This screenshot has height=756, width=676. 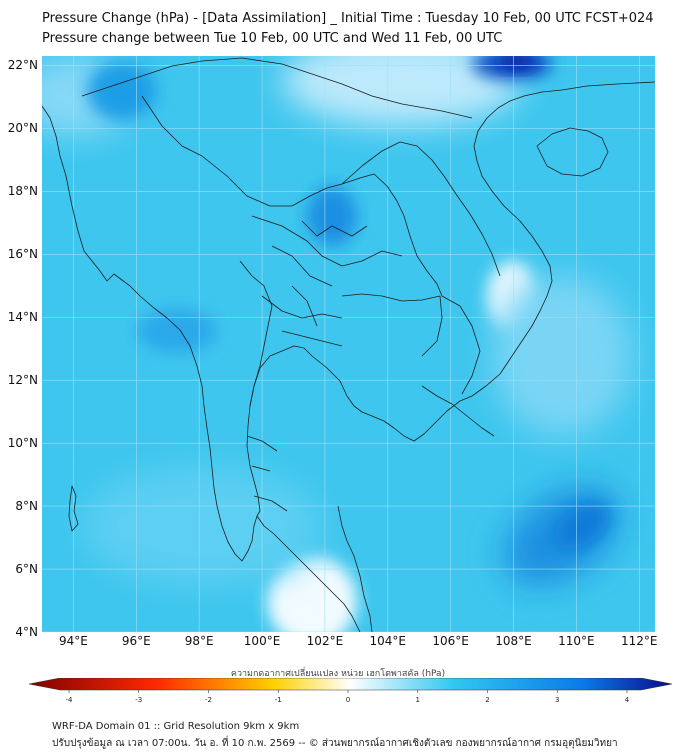 I want to click on lat-label: 12°N, so click(x=22, y=380).